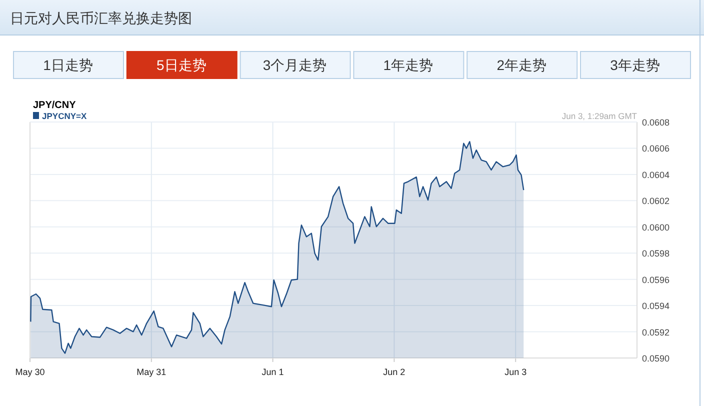  What do you see at coordinates (656, 175) in the screenshot?
I see `y-tick-label: 0.0604` at bounding box center [656, 175].